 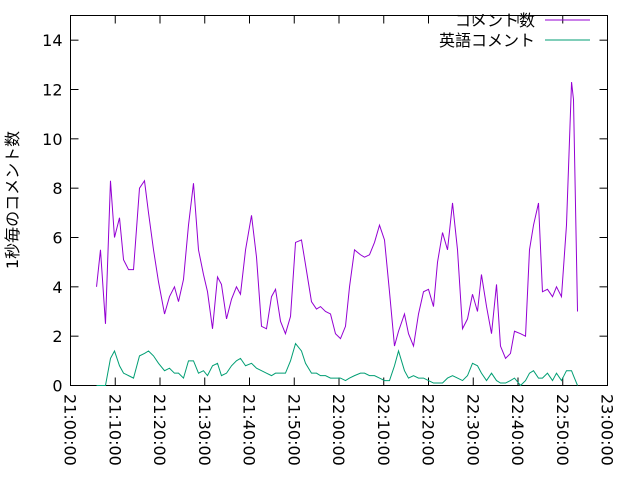 What do you see at coordinates (57, 386) in the screenshot?
I see `y-tick-label: 0` at bounding box center [57, 386].